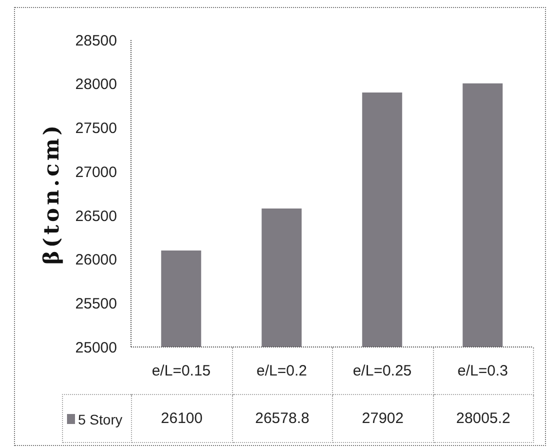 This screenshot has width=548, height=448. Describe the element at coordinates (483, 418) in the screenshot. I see `data-label: 28005.2` at that location.